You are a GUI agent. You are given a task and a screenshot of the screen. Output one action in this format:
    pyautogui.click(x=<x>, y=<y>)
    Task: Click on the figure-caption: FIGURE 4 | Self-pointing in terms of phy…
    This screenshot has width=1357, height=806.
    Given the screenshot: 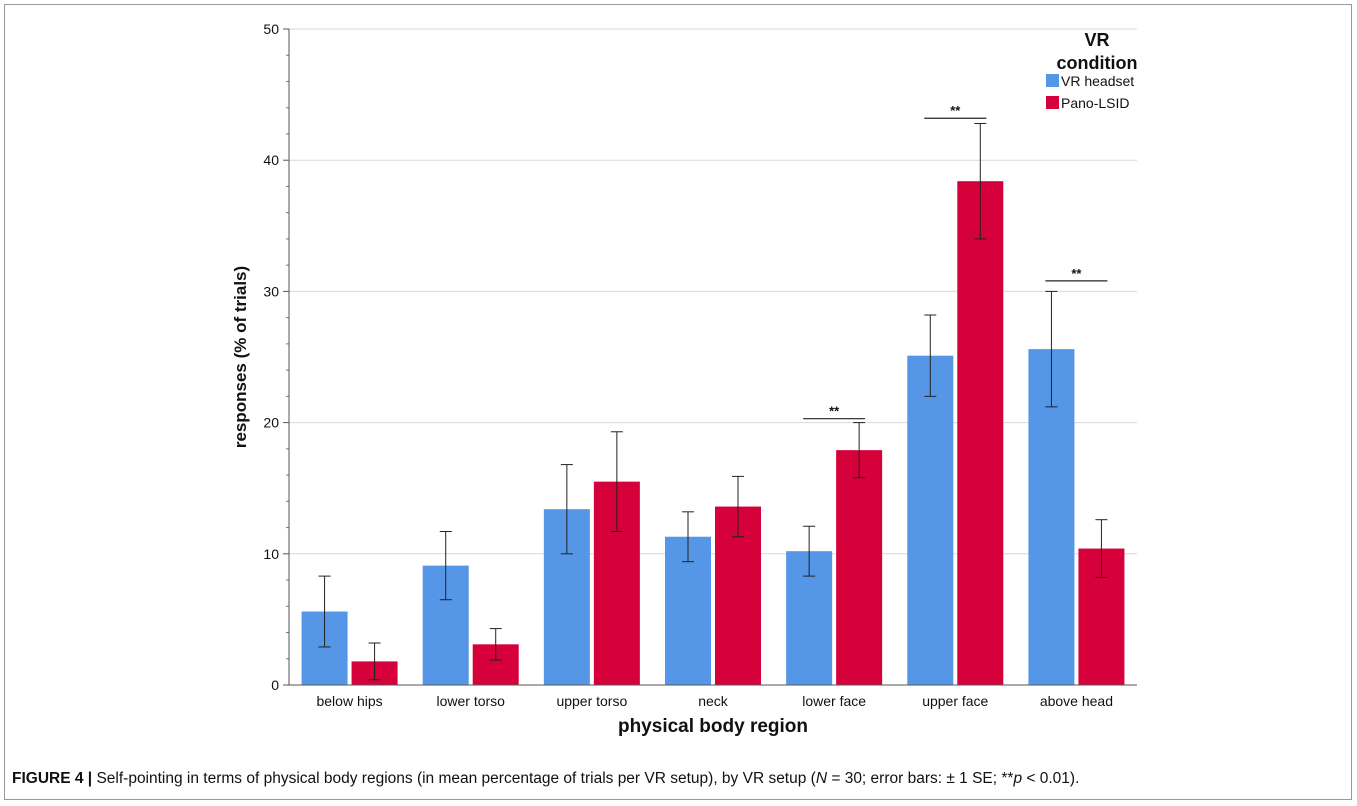 What is the action you would take?
    pyautogui.click(x=677, y=779)
    